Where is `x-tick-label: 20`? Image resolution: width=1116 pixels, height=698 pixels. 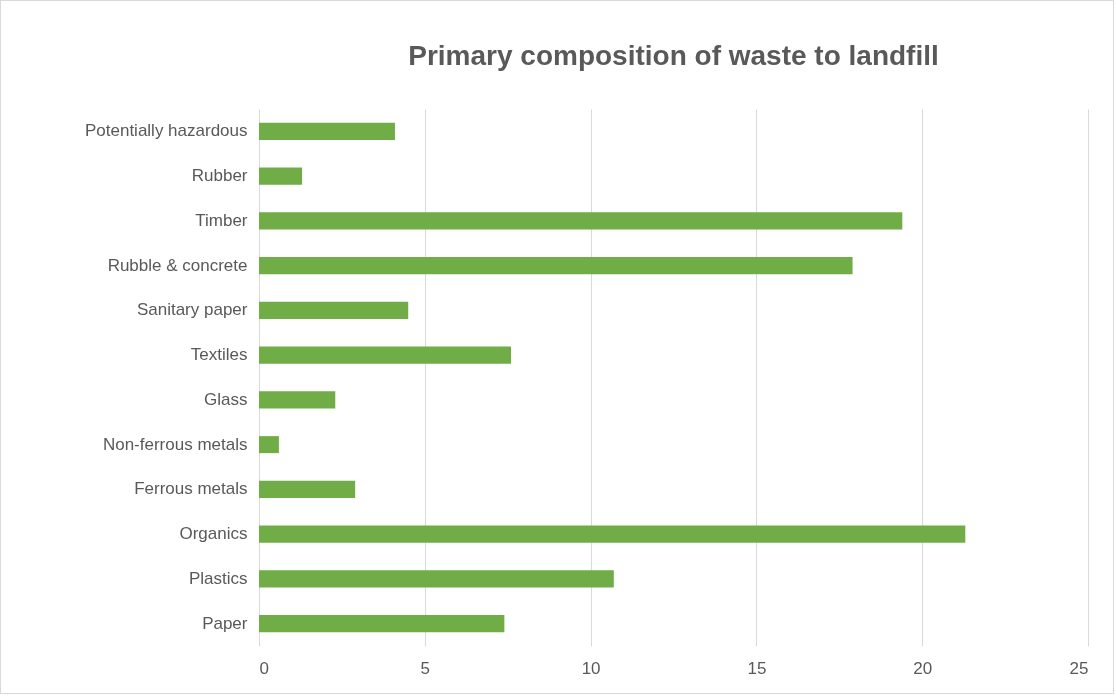 x-tick-label: 20 is located at coordinates (923, 668).